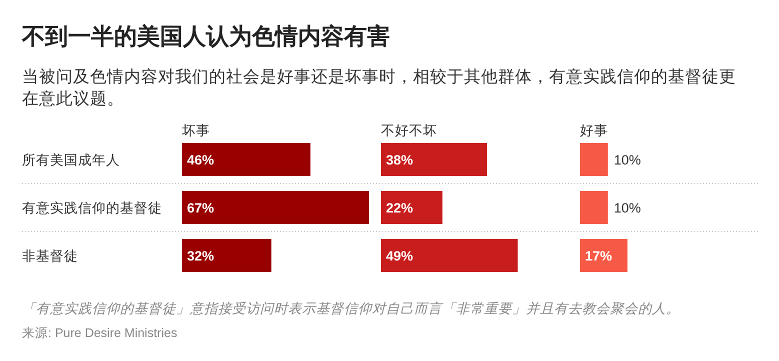 The height and width of the screenshot is (361, 779). What do you see at coordinates (400, 256) in the screenshot?
I see `data-label: 49%` at bounding box center [400, 256].